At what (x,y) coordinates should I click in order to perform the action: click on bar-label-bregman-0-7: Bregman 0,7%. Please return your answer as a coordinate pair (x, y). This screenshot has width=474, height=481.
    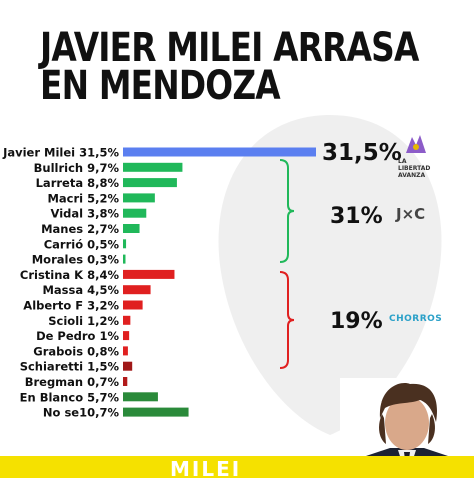
    Looking at the image, I should click on (72, 382).